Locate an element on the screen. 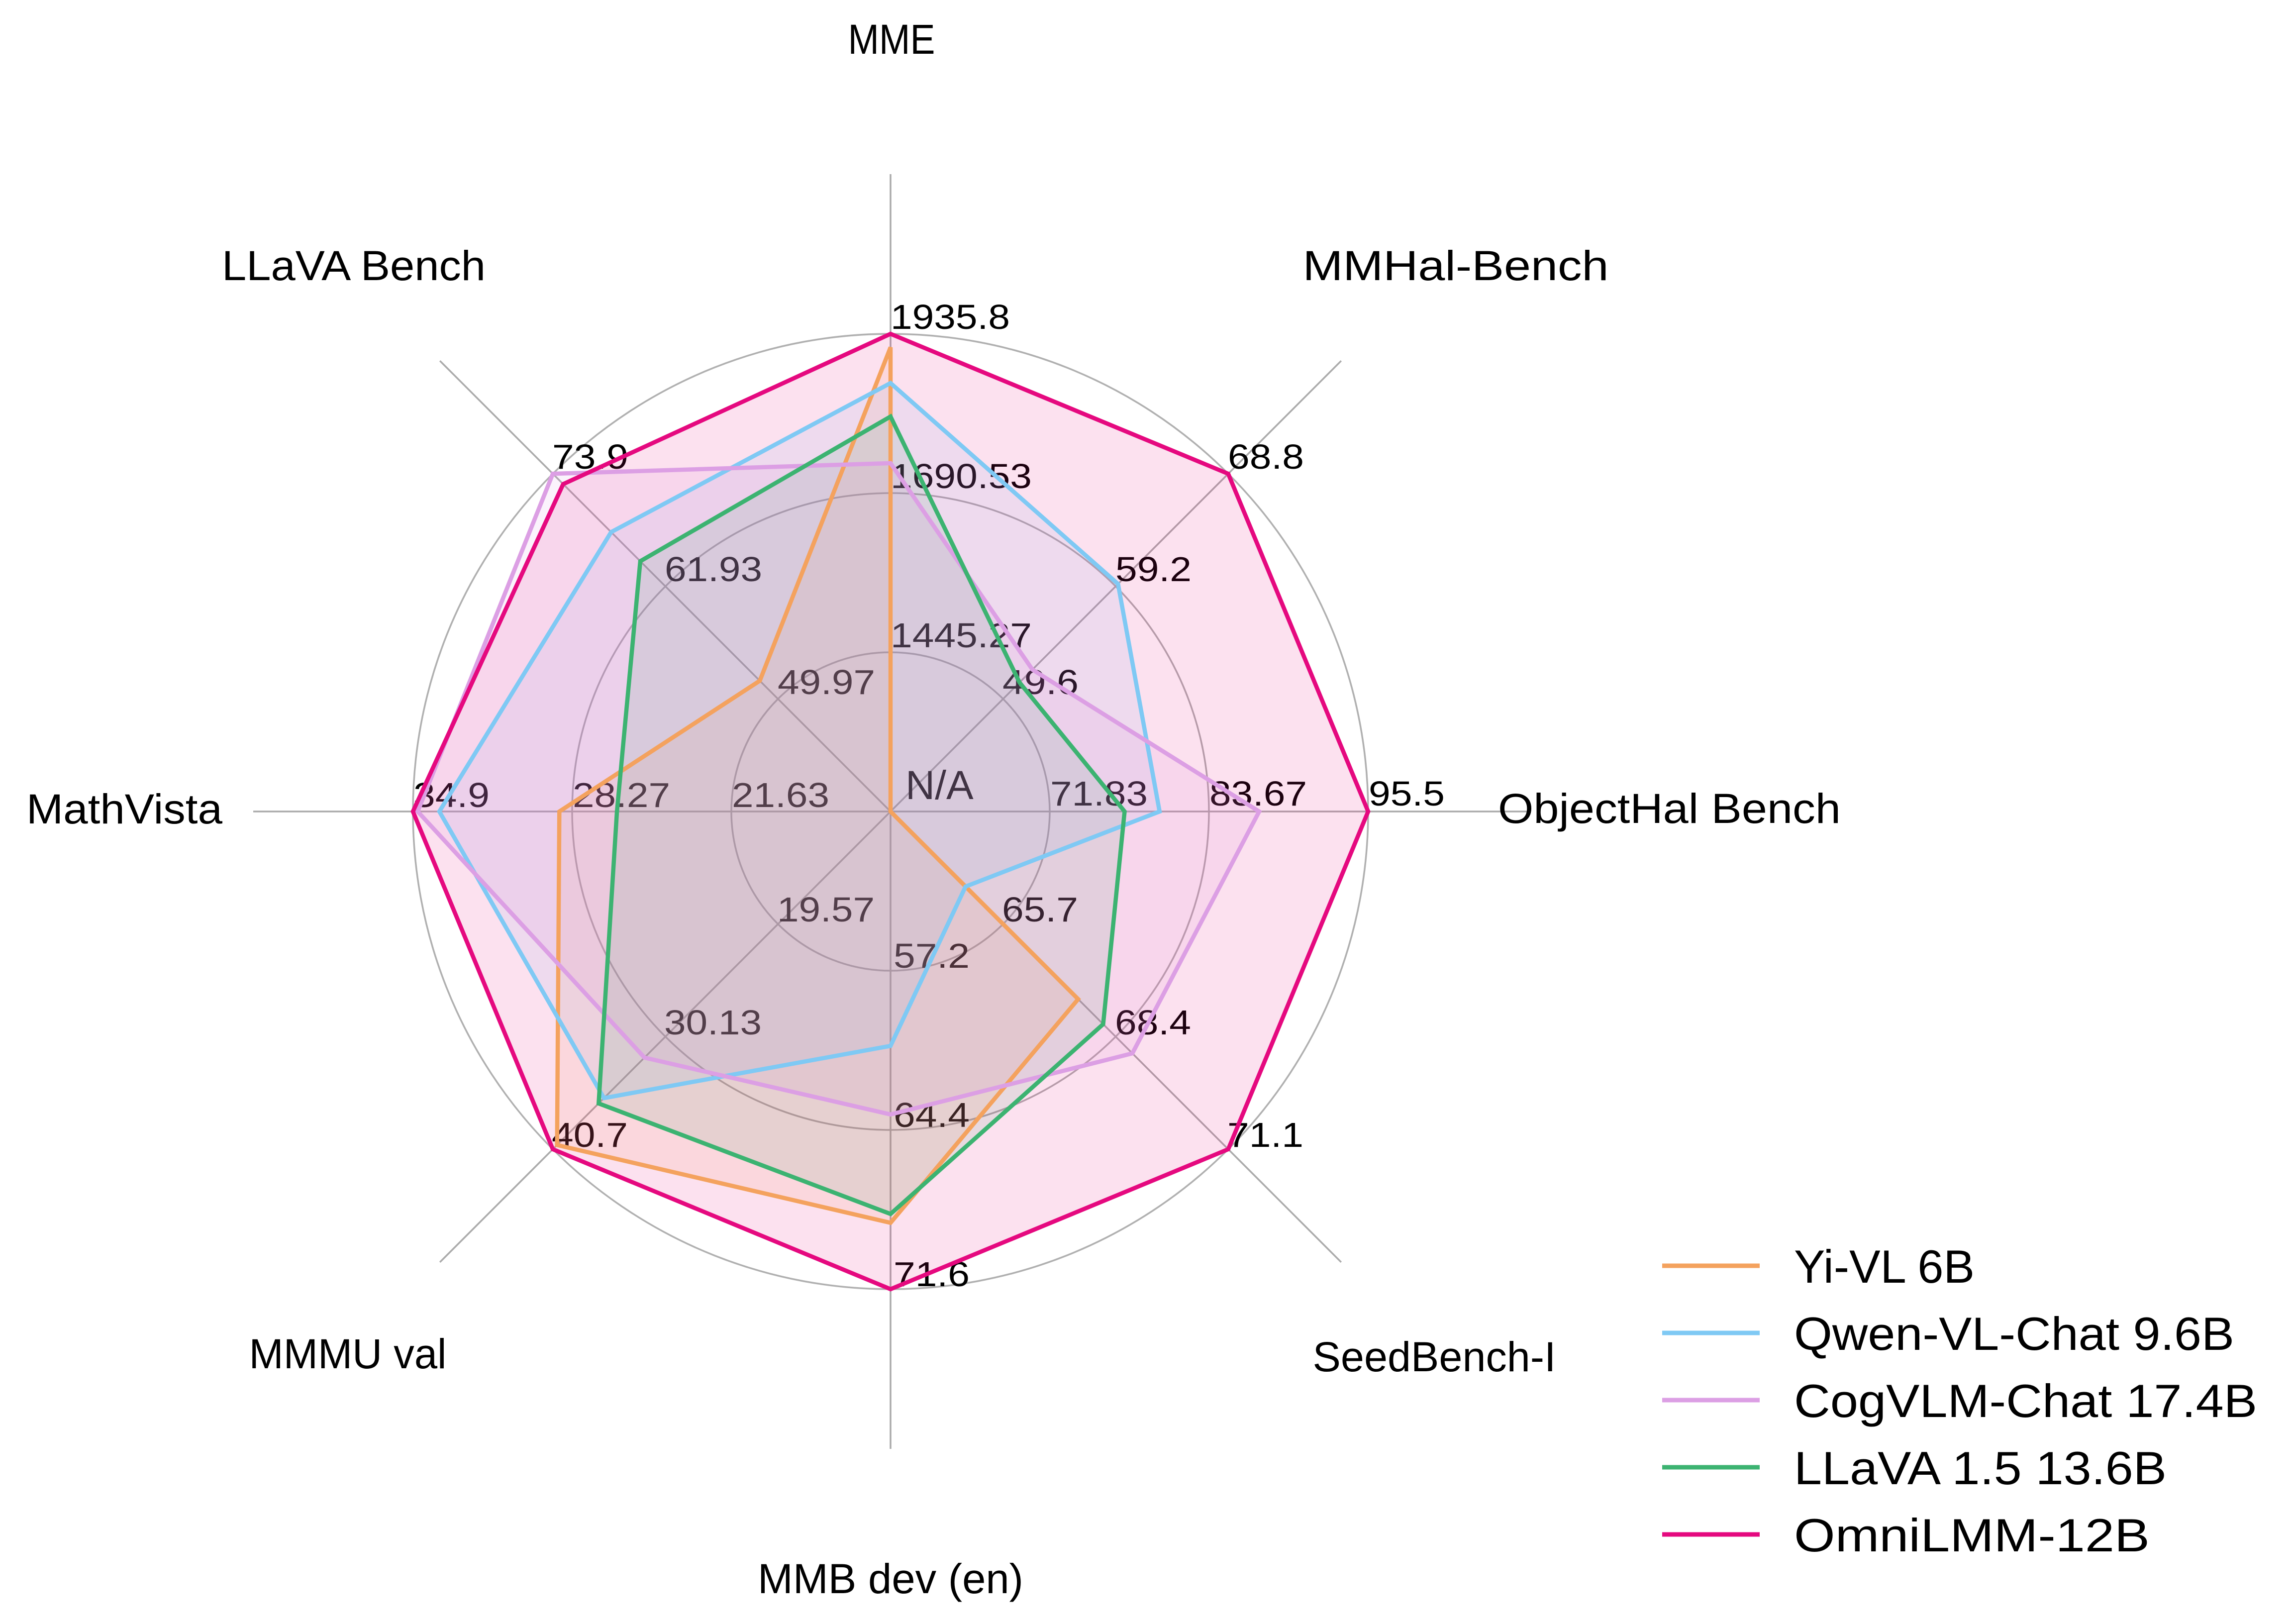  svg-text: LLaVA Bench is located at coordinates (354, 266).